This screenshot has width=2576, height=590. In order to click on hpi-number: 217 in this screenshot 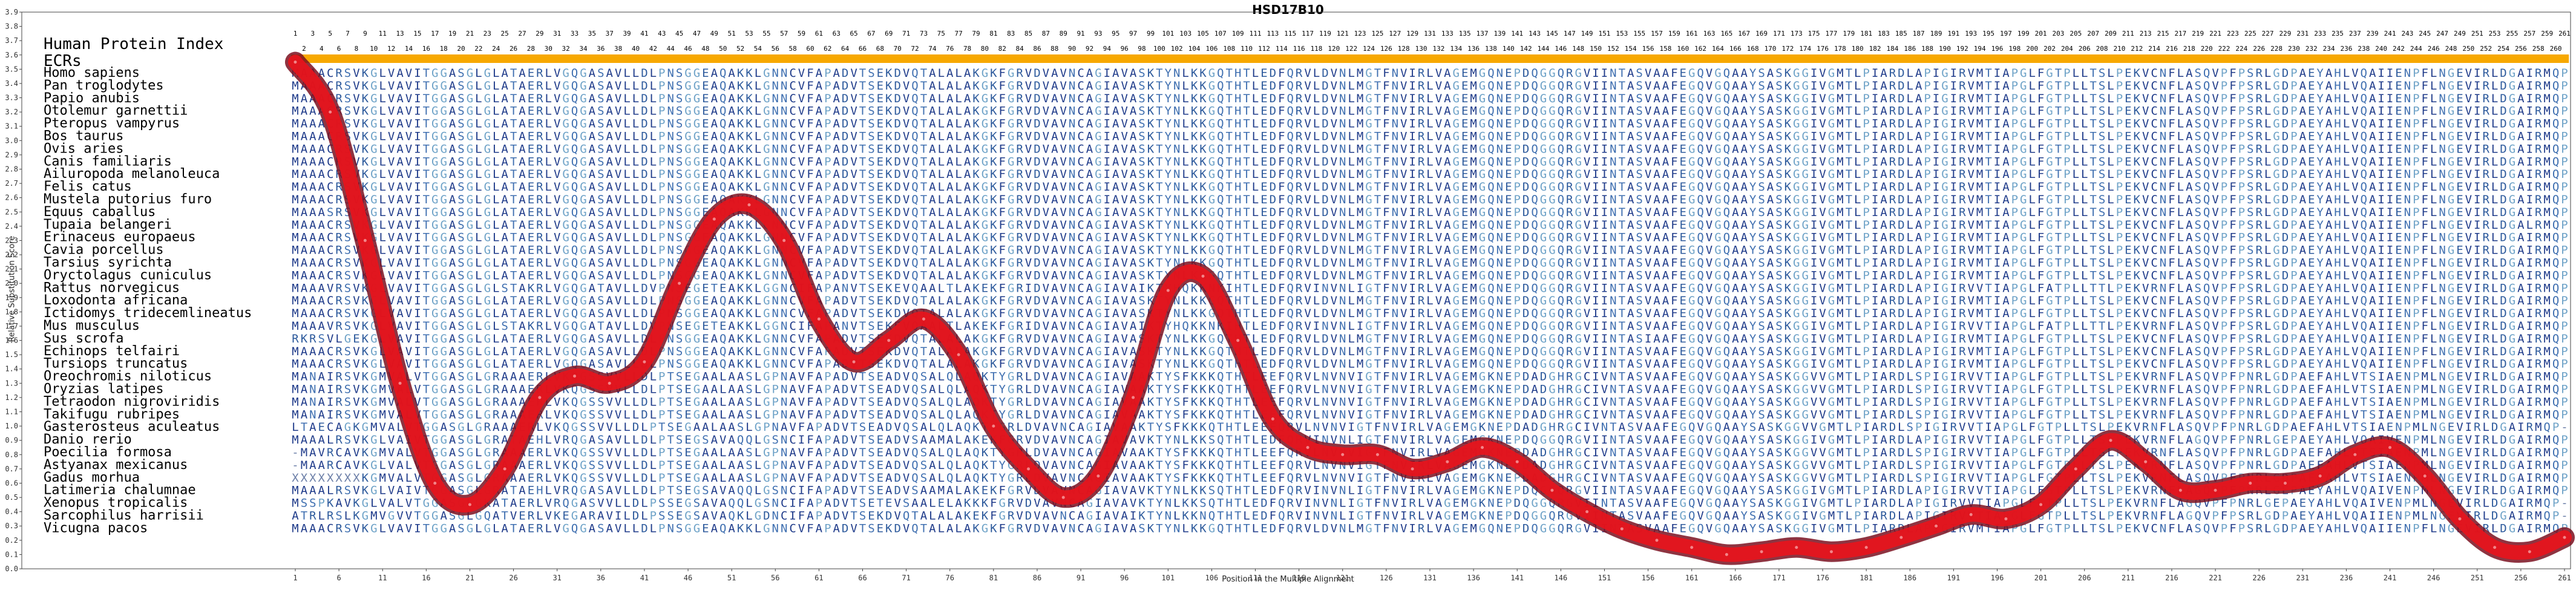, I will do `click(2180, 34)`.